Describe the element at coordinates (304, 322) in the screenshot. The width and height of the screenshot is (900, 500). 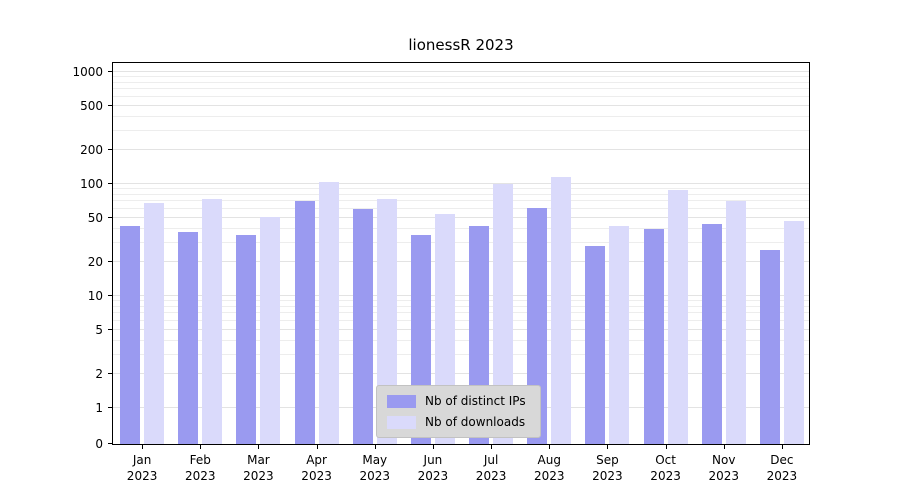
I see `bar-distinct-ips-apr` at that location.